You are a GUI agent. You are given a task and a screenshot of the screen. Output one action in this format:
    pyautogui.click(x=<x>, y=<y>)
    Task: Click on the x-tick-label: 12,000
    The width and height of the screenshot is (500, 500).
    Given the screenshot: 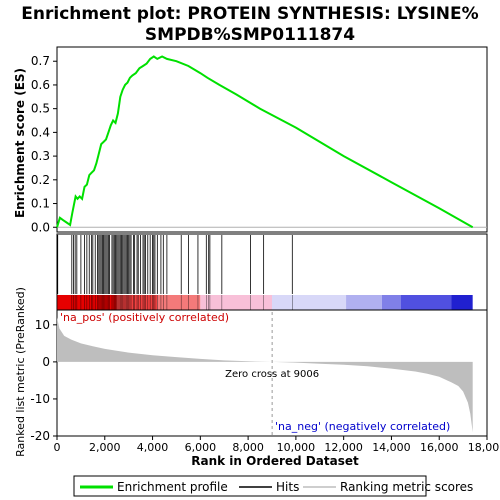 What is the action you would take?
    pyautogui.click(x=343, y=447)
    